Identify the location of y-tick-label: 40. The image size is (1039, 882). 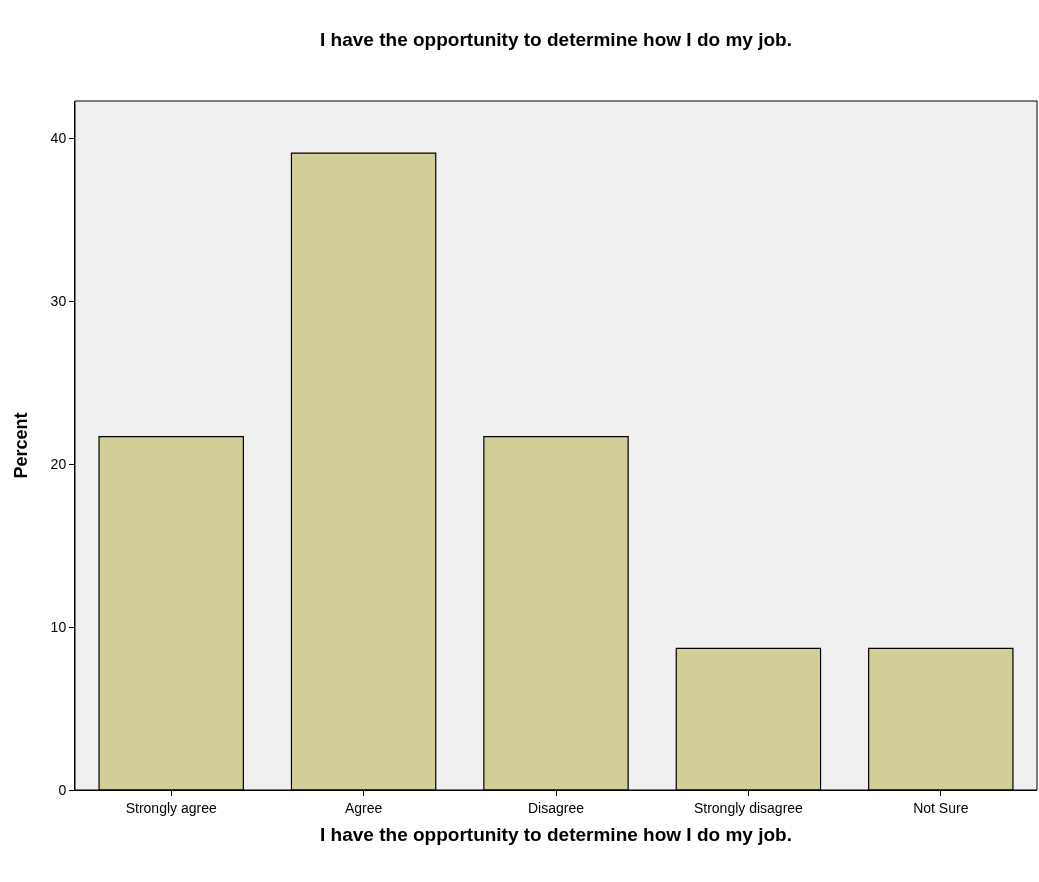
(58, 138).